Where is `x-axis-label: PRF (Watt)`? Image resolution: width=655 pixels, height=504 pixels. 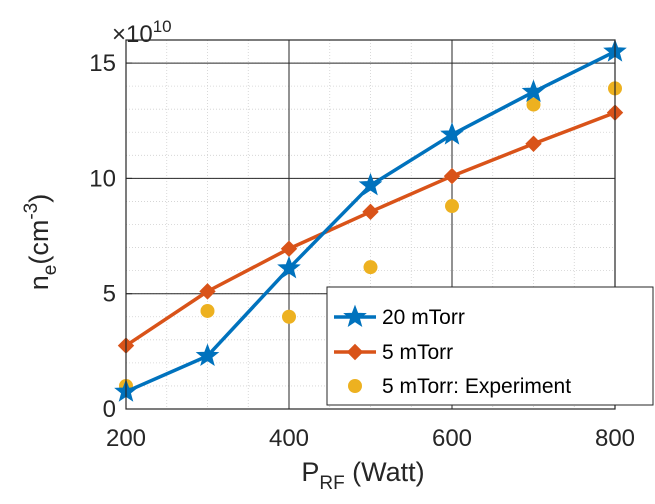
x-axis-label: PRF (Watt) is located at coordinates (362, 475).